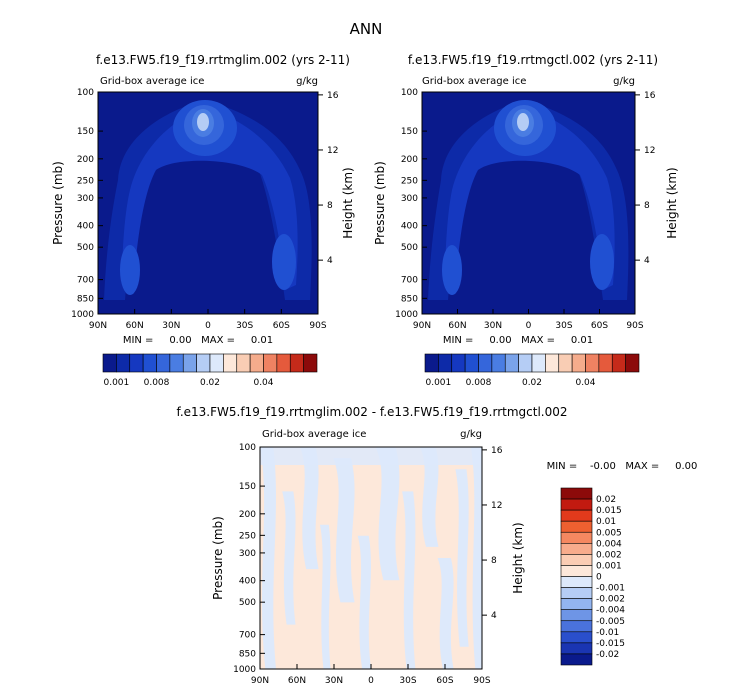  What do you see at coordinates (409, 93) in the screenshot?
I see `y-tick-label: 100` at bounding box center [409, 93].